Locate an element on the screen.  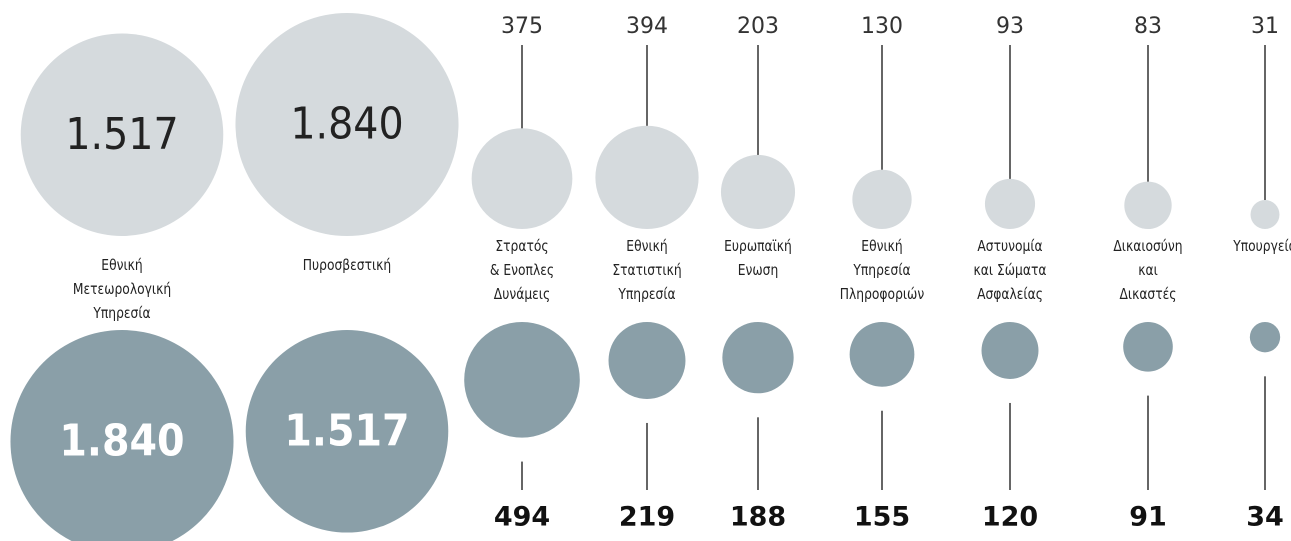
category-label: Εθνική Υπηρεσία Πληροφοριών is located at coordinates (882, 270).